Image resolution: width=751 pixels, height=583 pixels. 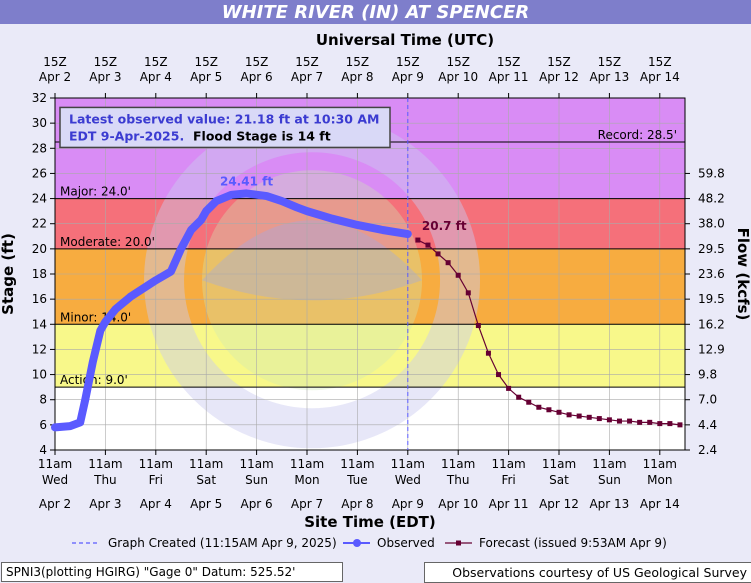 What do you see at coordinates (8, 274) in the screenshot?
I see `y-axis-title: Stage (ft)` at bounding box center [8, 274].